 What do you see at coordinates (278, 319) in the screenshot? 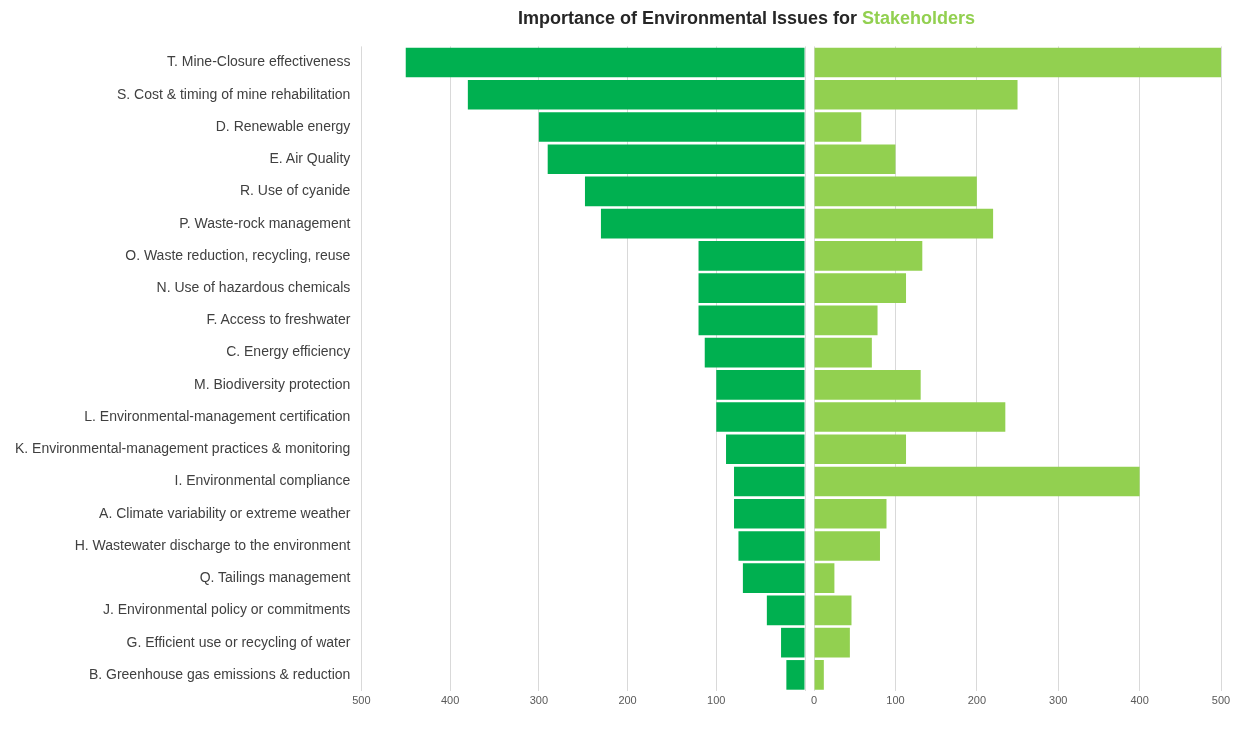
I see `y-tick-label: F. Access to freshwater` at bounding box center [278, 319].